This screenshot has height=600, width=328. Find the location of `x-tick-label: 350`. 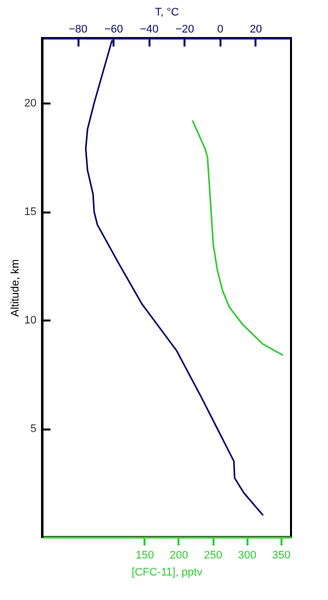

x-tick-label: 350 is located at coordinates (281, 556).